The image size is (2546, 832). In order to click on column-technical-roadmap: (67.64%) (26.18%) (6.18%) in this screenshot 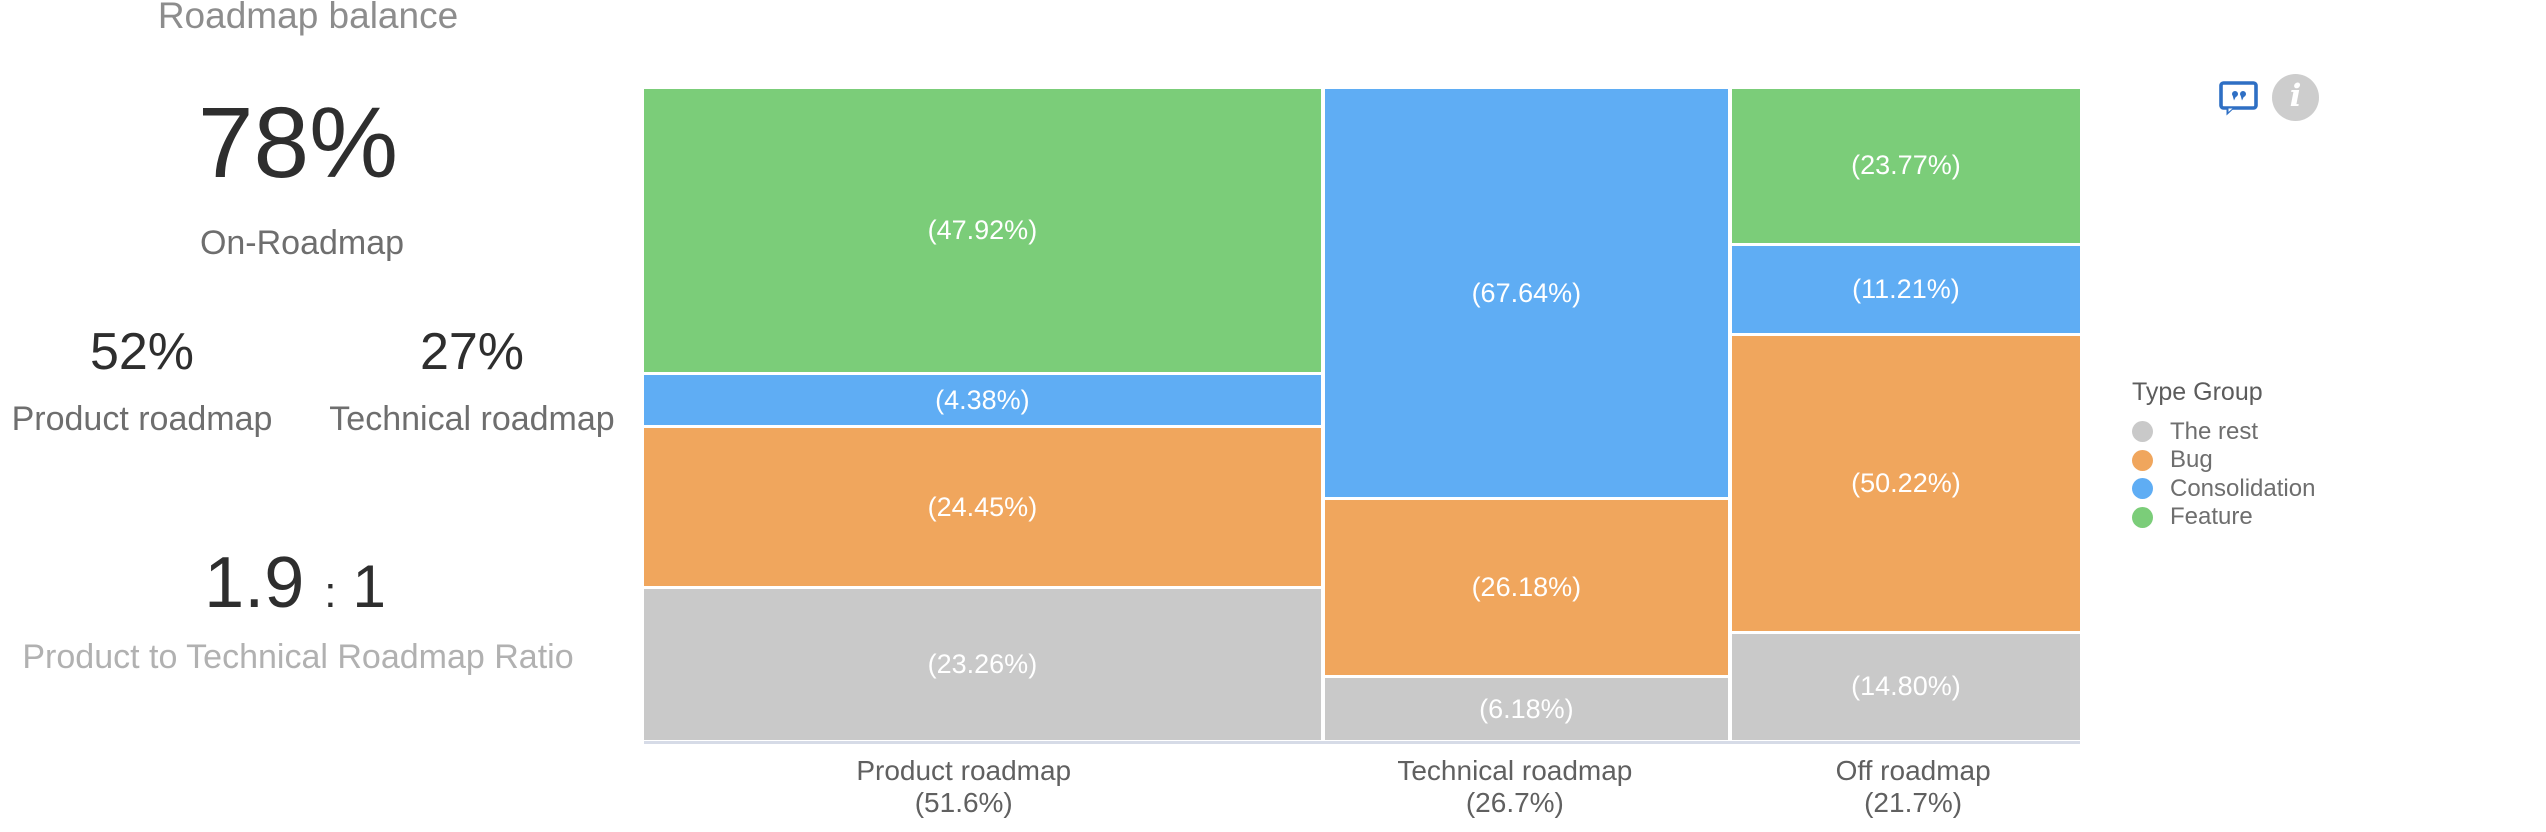, I will do `click(1526, 414)`.